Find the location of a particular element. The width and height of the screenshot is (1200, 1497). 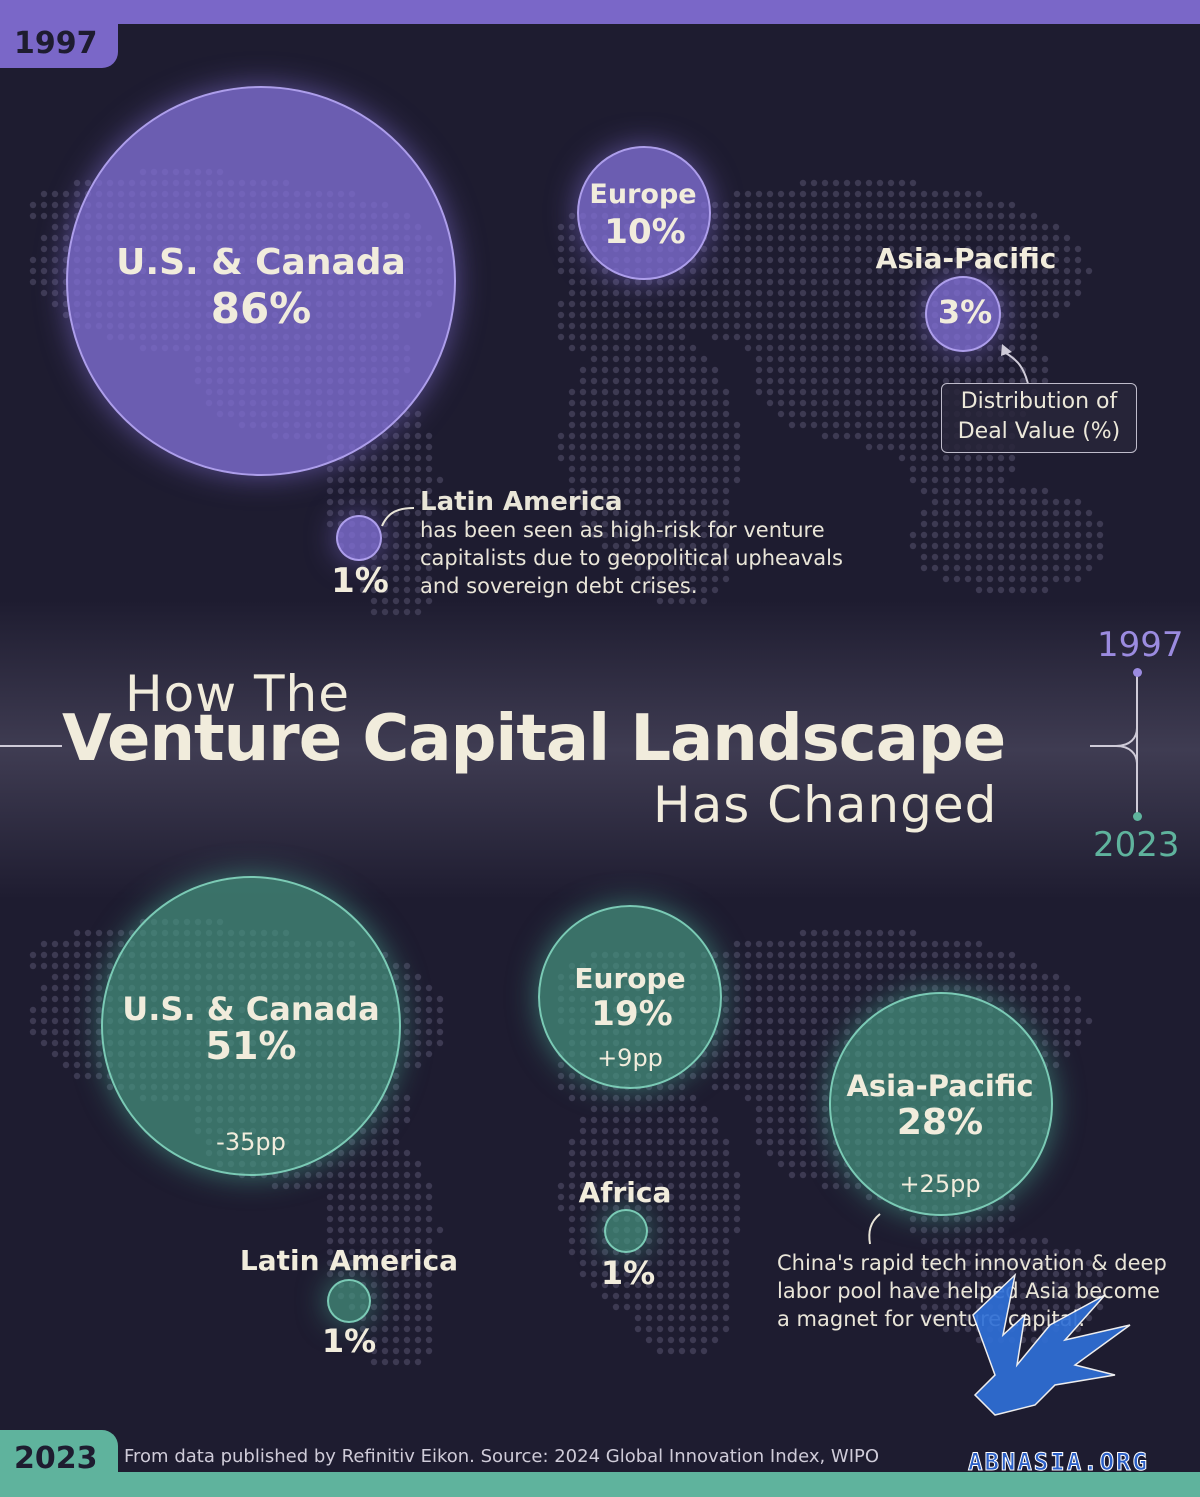

bubble-2023-us-canada is located at coordinates (251, 1026).